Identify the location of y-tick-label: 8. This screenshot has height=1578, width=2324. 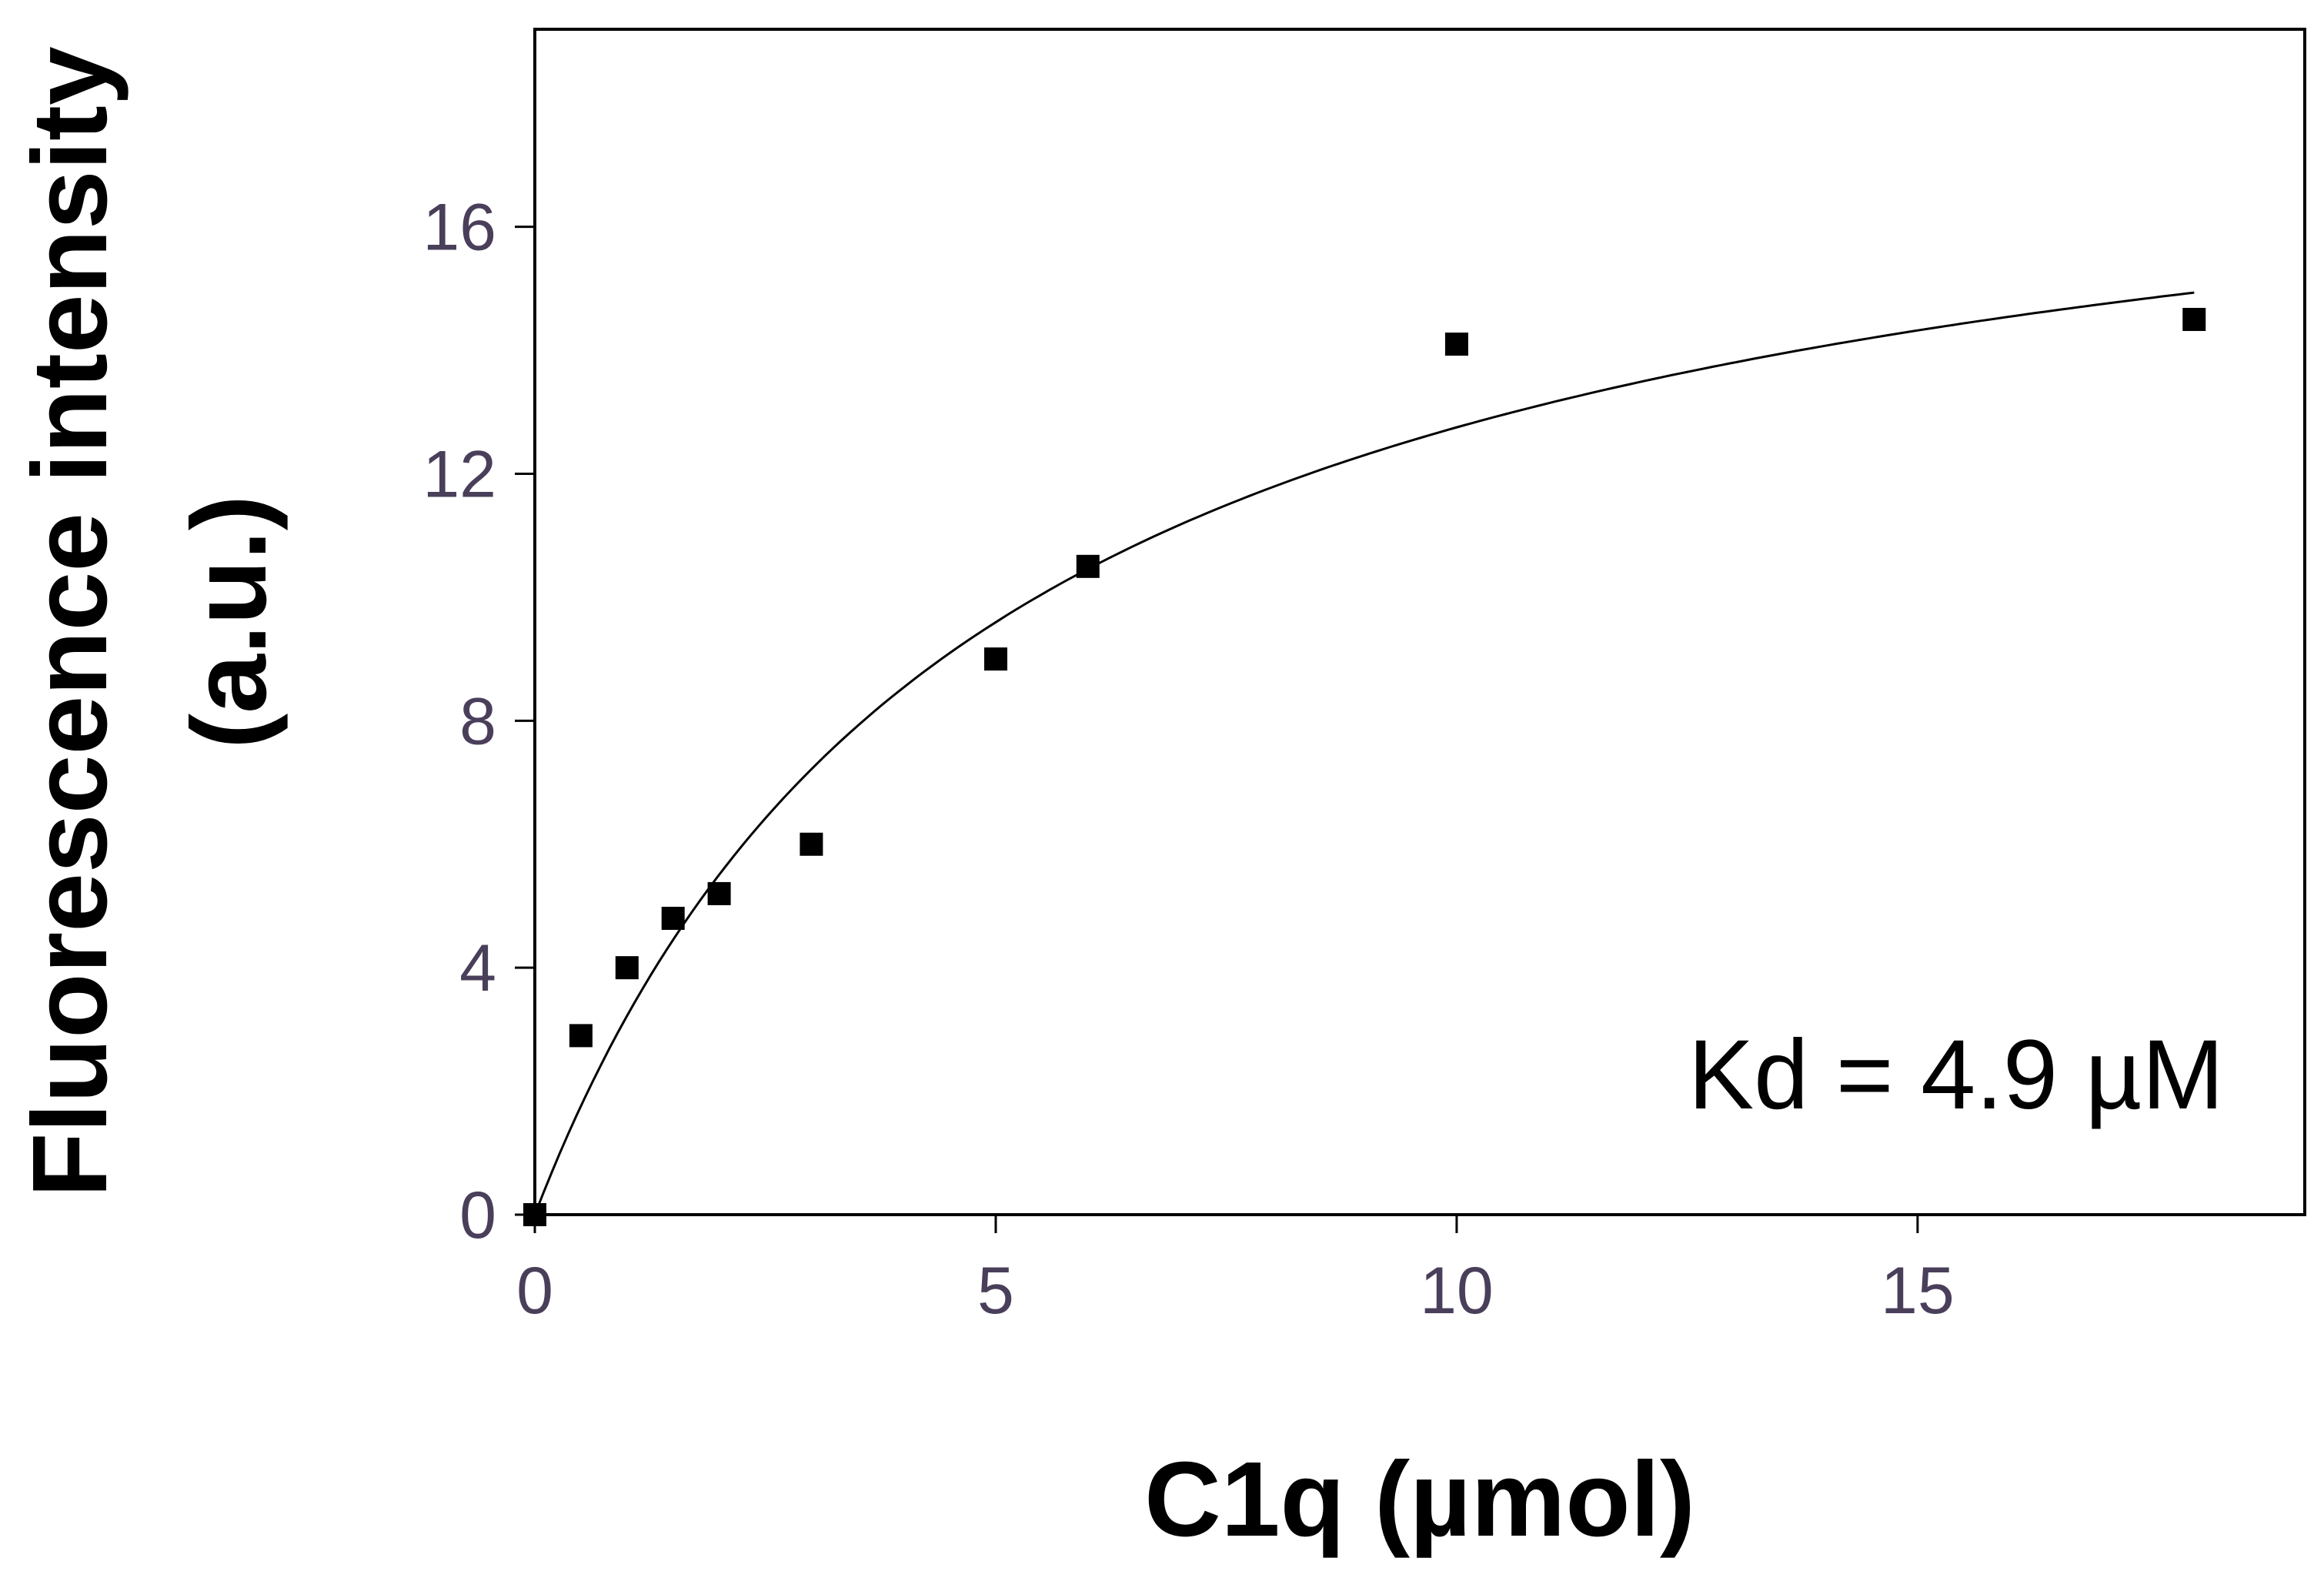
(478, 721).